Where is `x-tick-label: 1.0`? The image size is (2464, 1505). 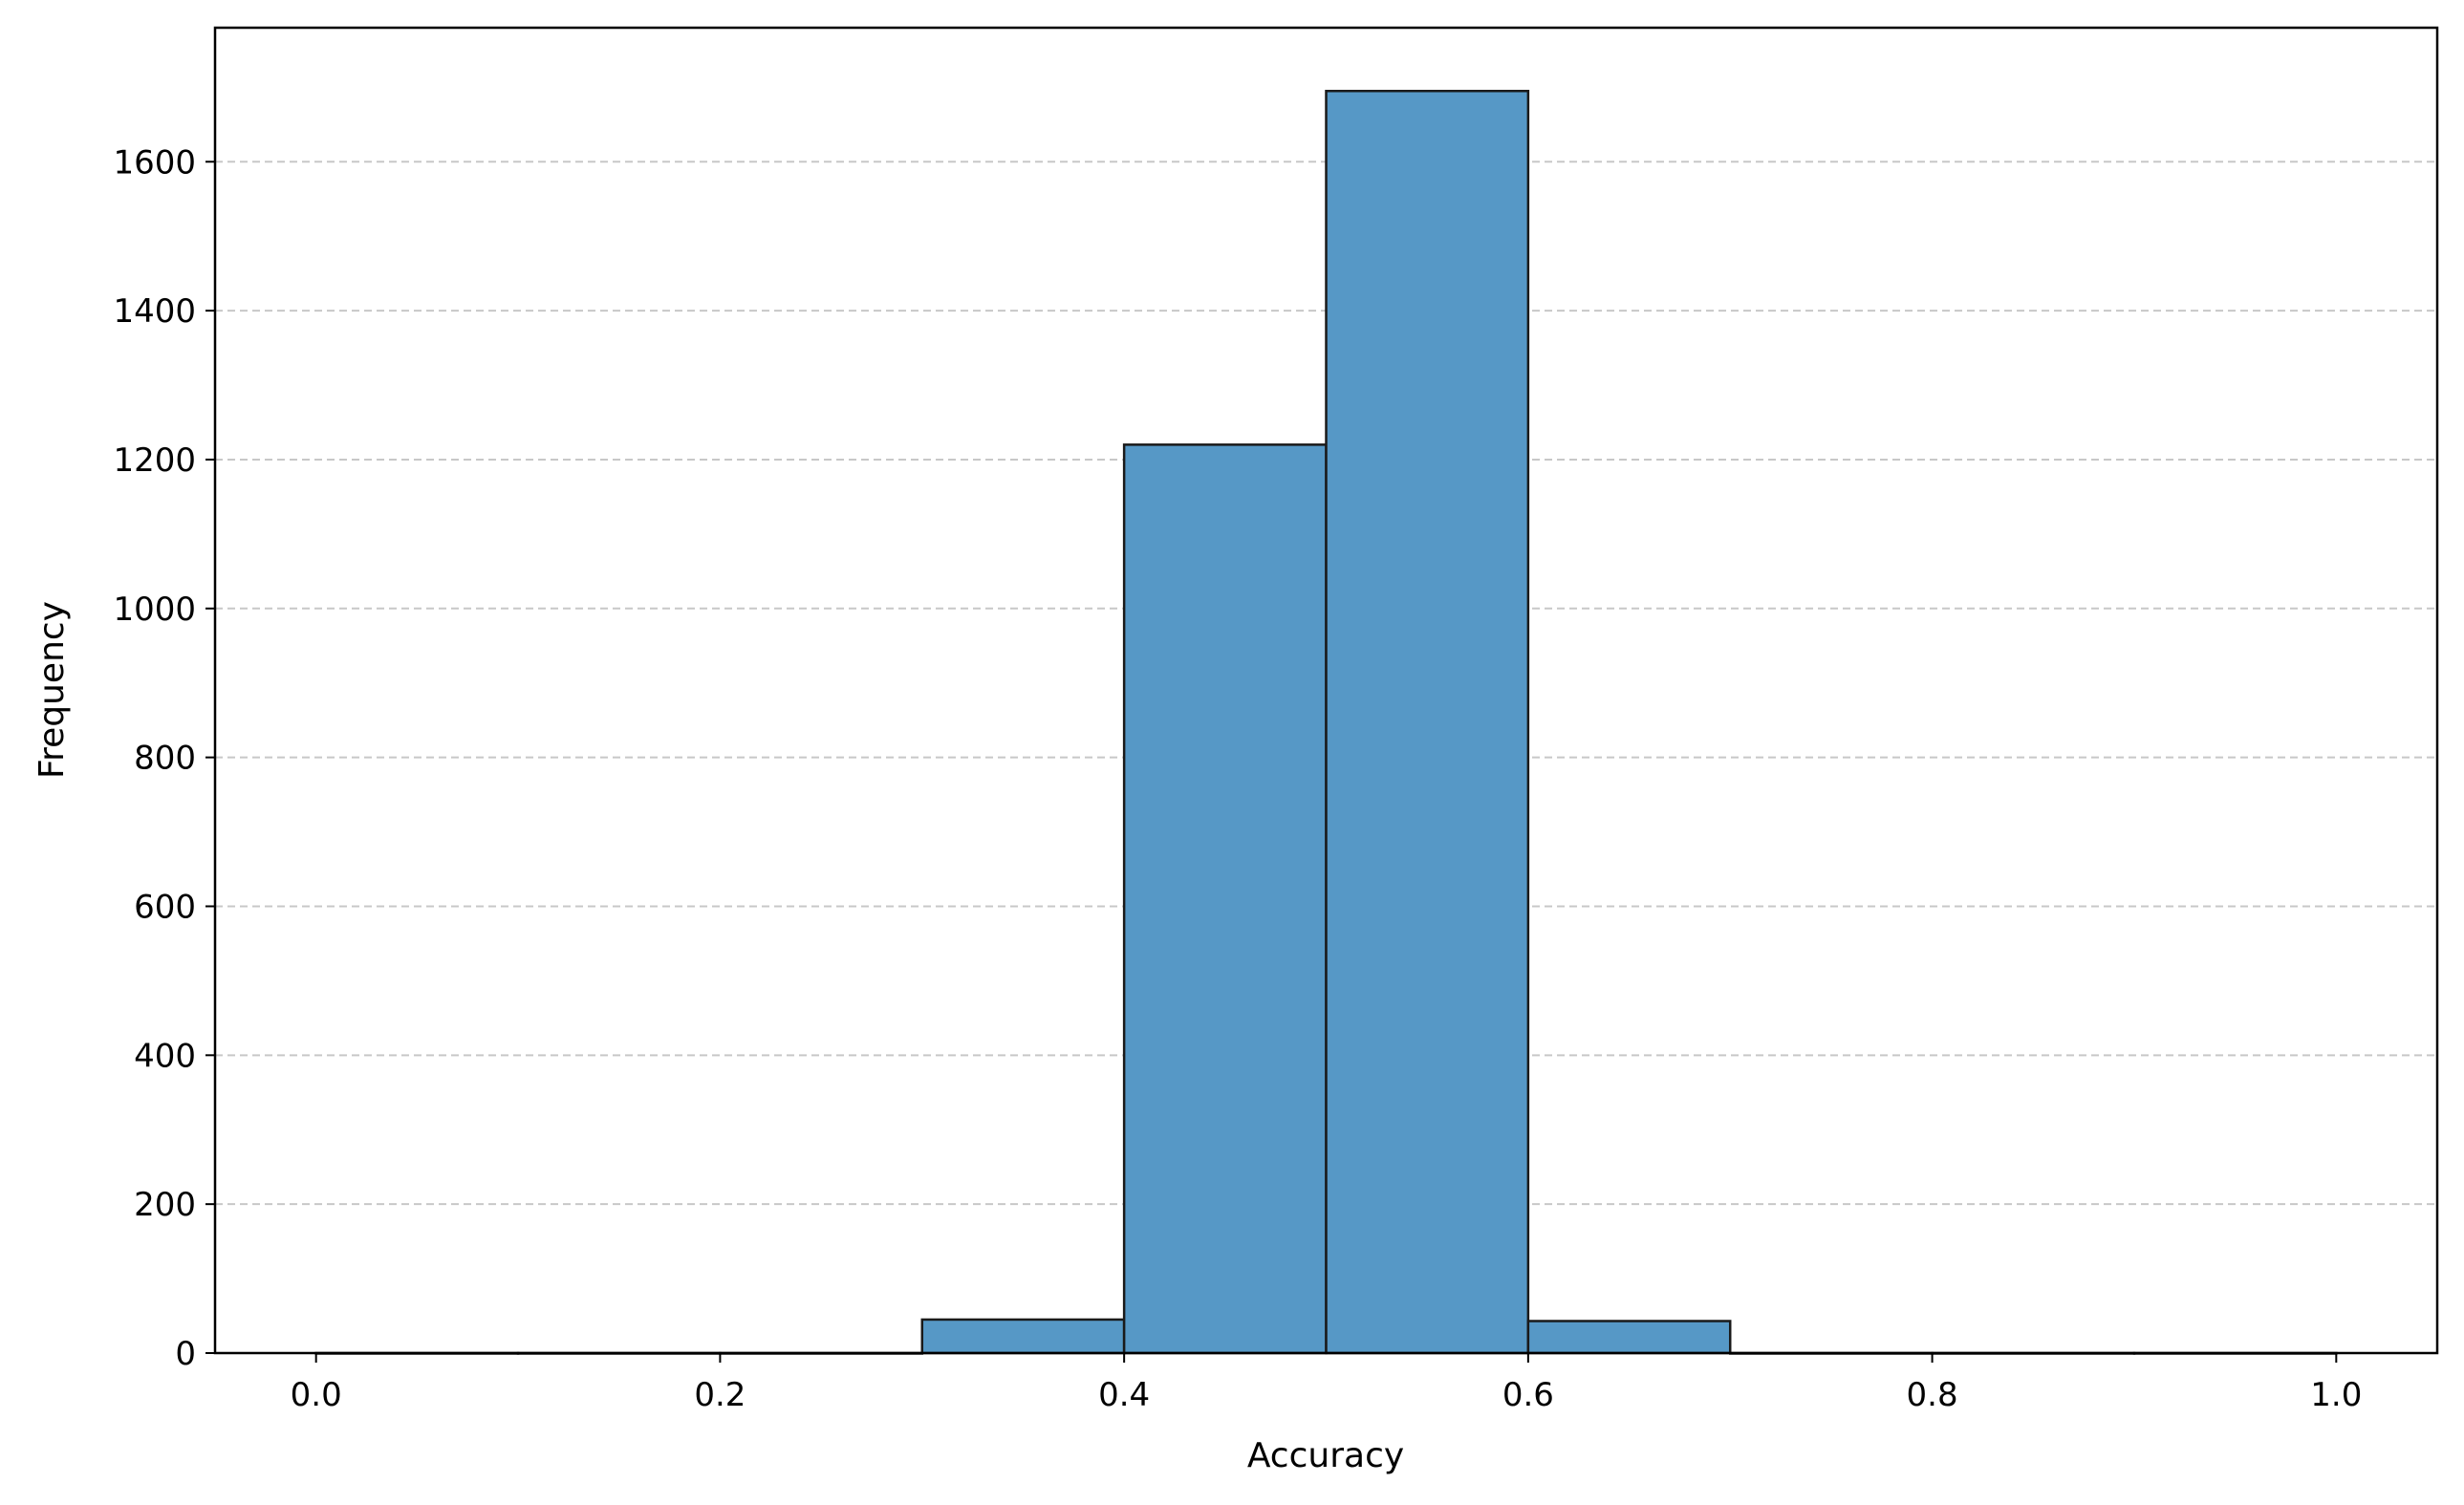 x-tick-label: 1.0 is located at coordinates (2336, 1395).